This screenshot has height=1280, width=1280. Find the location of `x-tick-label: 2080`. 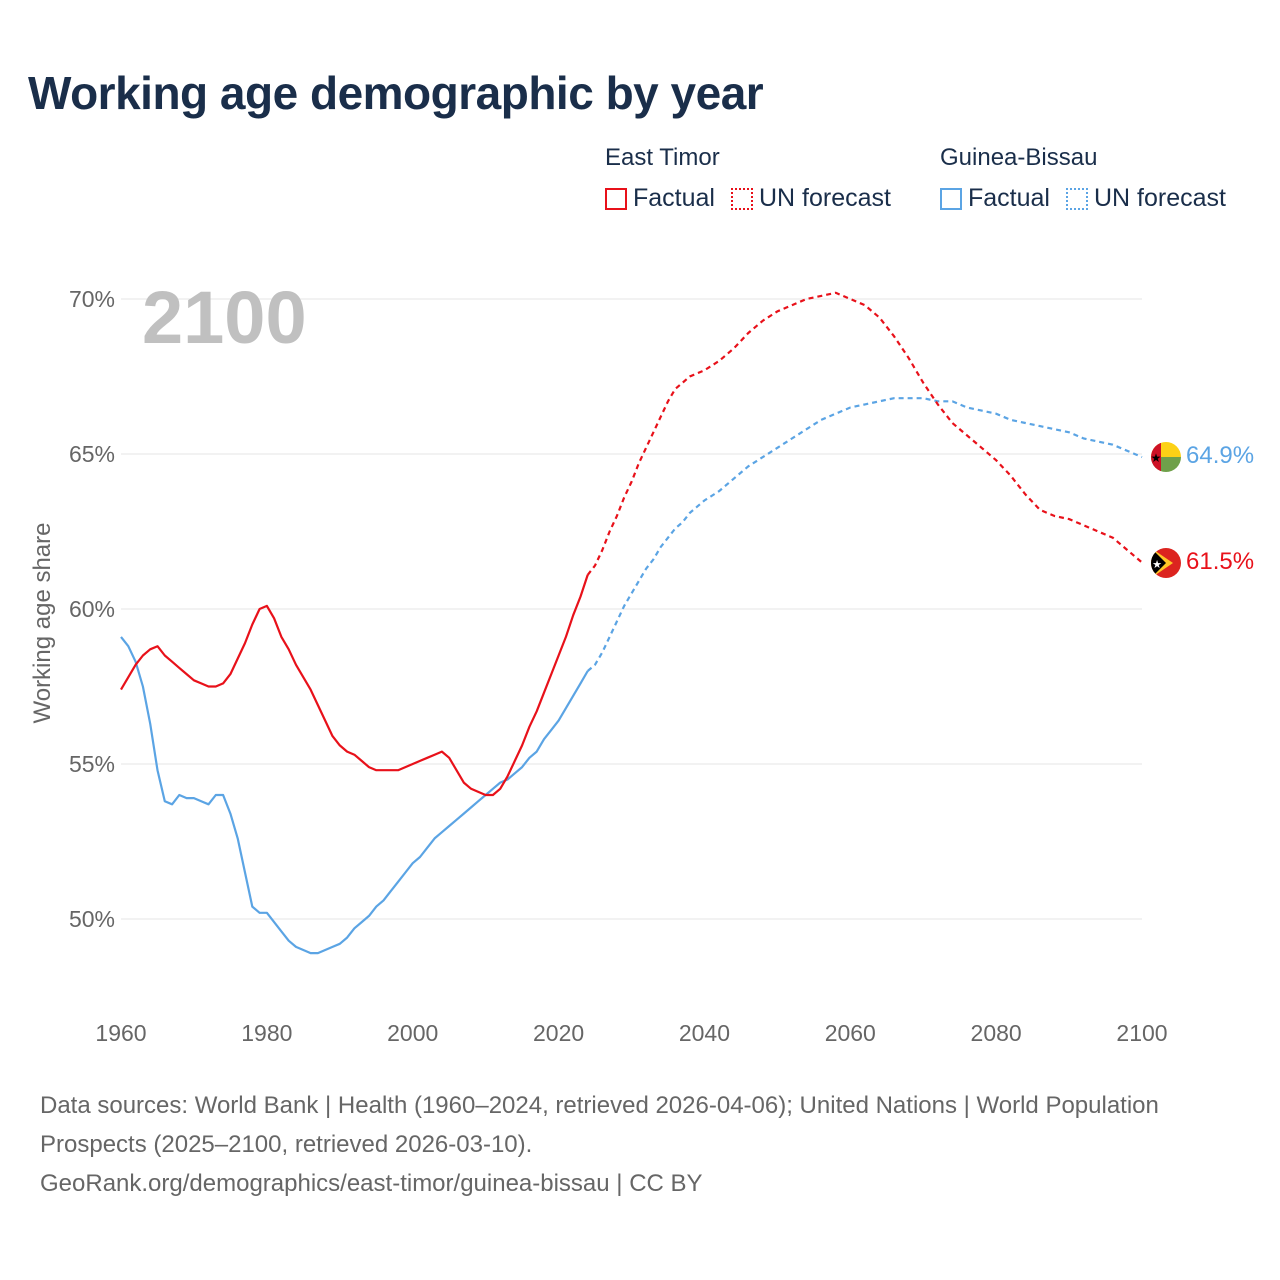

x-tick-label: 2080 is located at coordinates (996, 1033).